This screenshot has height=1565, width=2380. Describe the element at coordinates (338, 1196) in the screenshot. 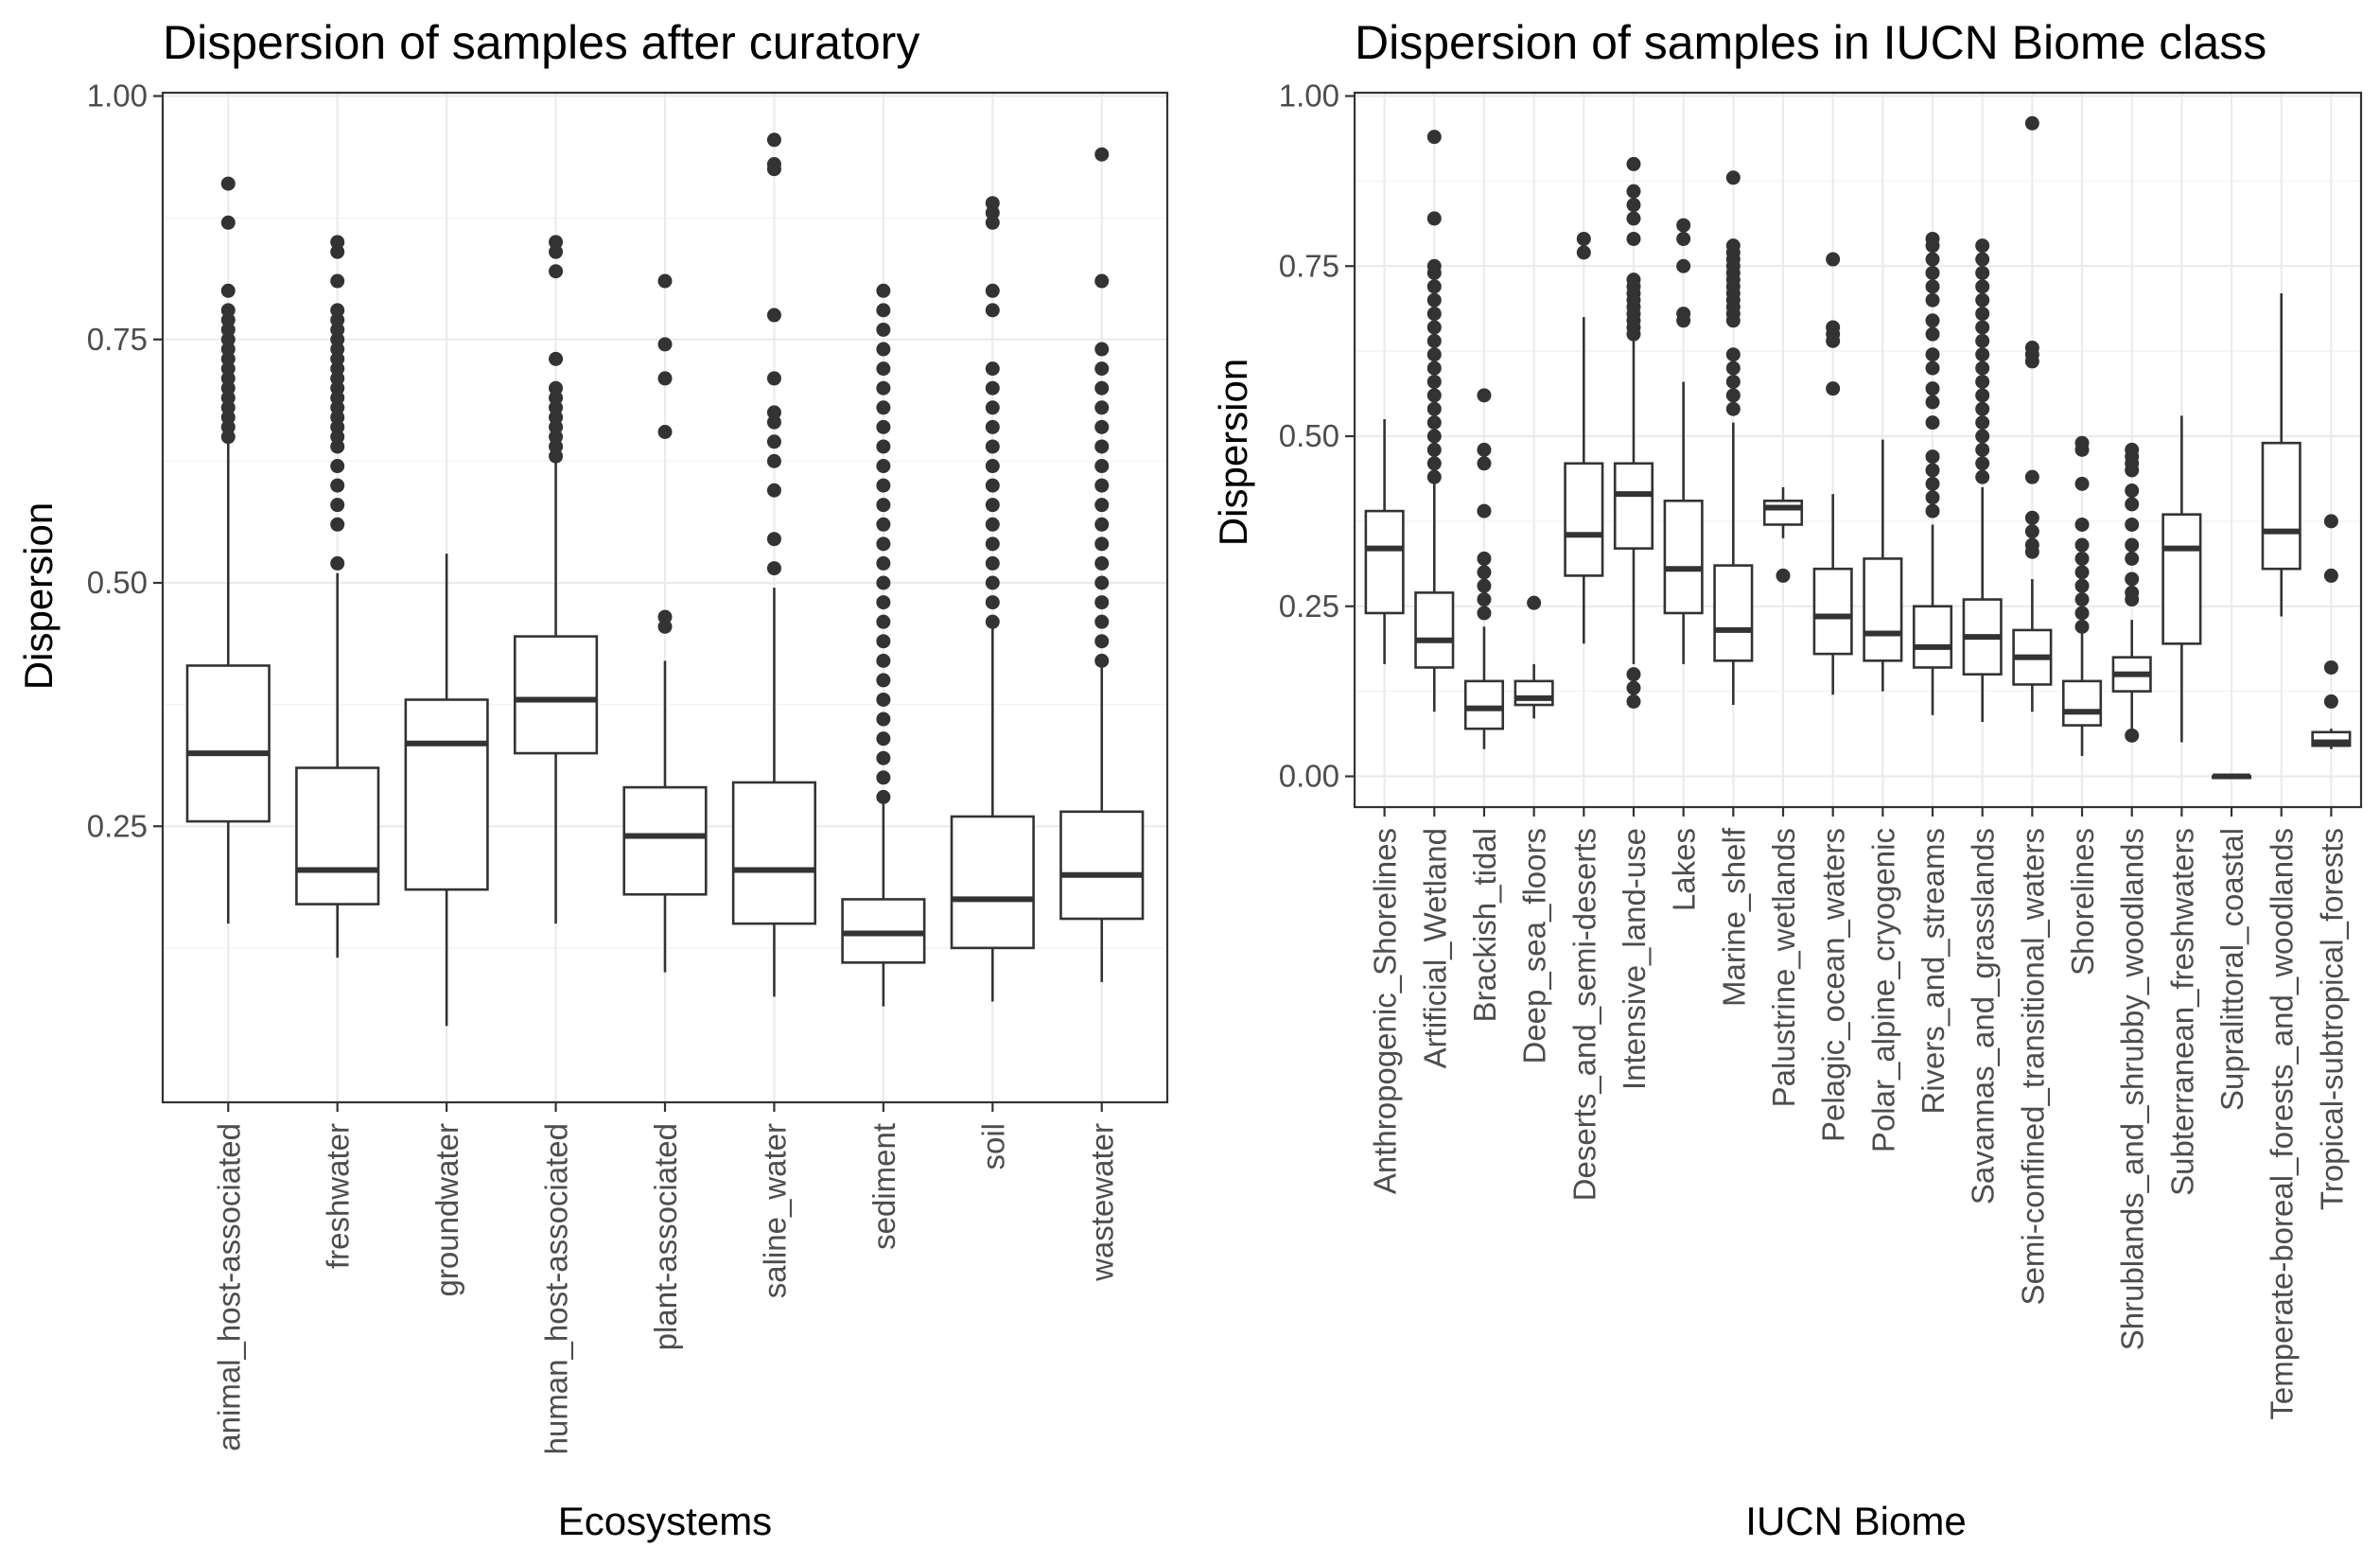

I see `x-tick-label: freshwater` at that location.